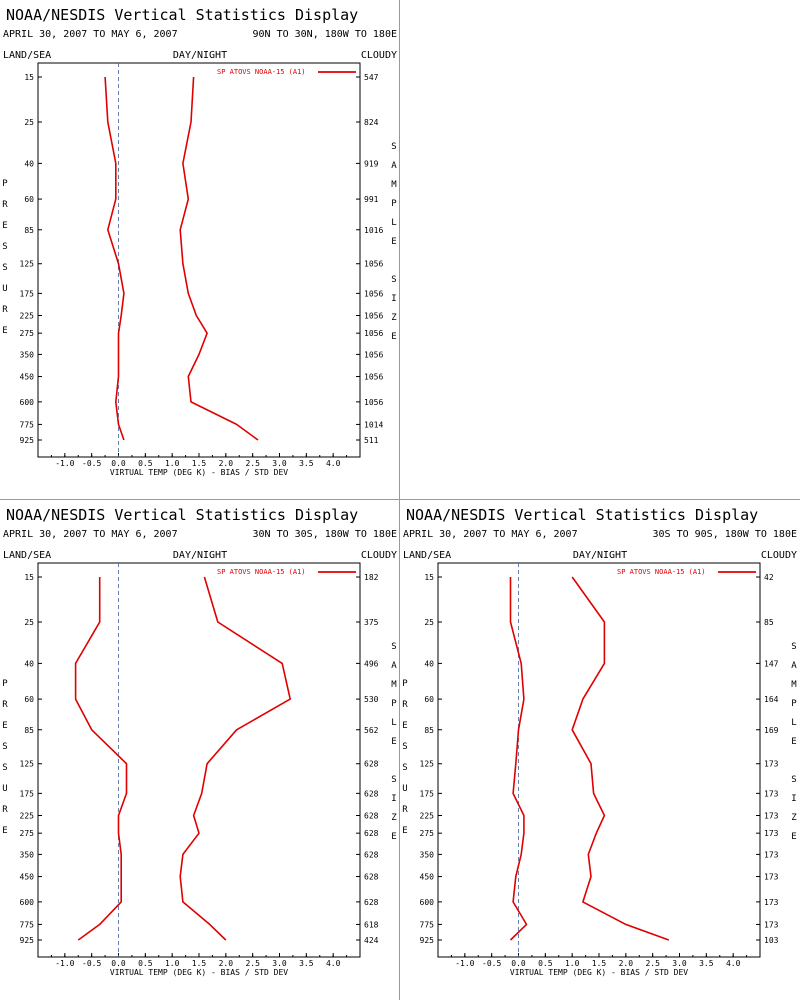  I want to click on pressure-tick-label: 225, so click(27, 315).